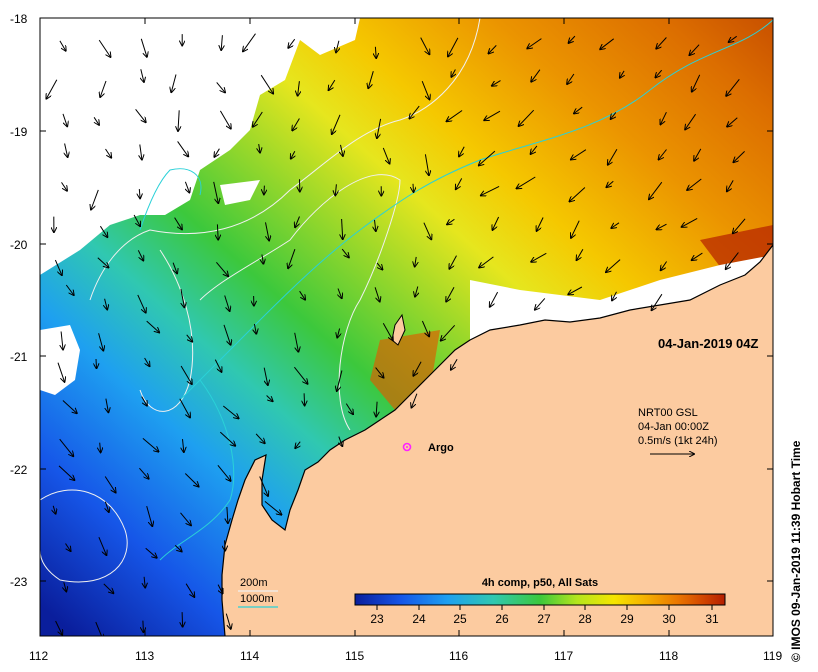 The image size is (818, 672). Describe the element at coordinates (712, 619) in the screenshot. I see `colorbar-tick-label: 31` at that location.